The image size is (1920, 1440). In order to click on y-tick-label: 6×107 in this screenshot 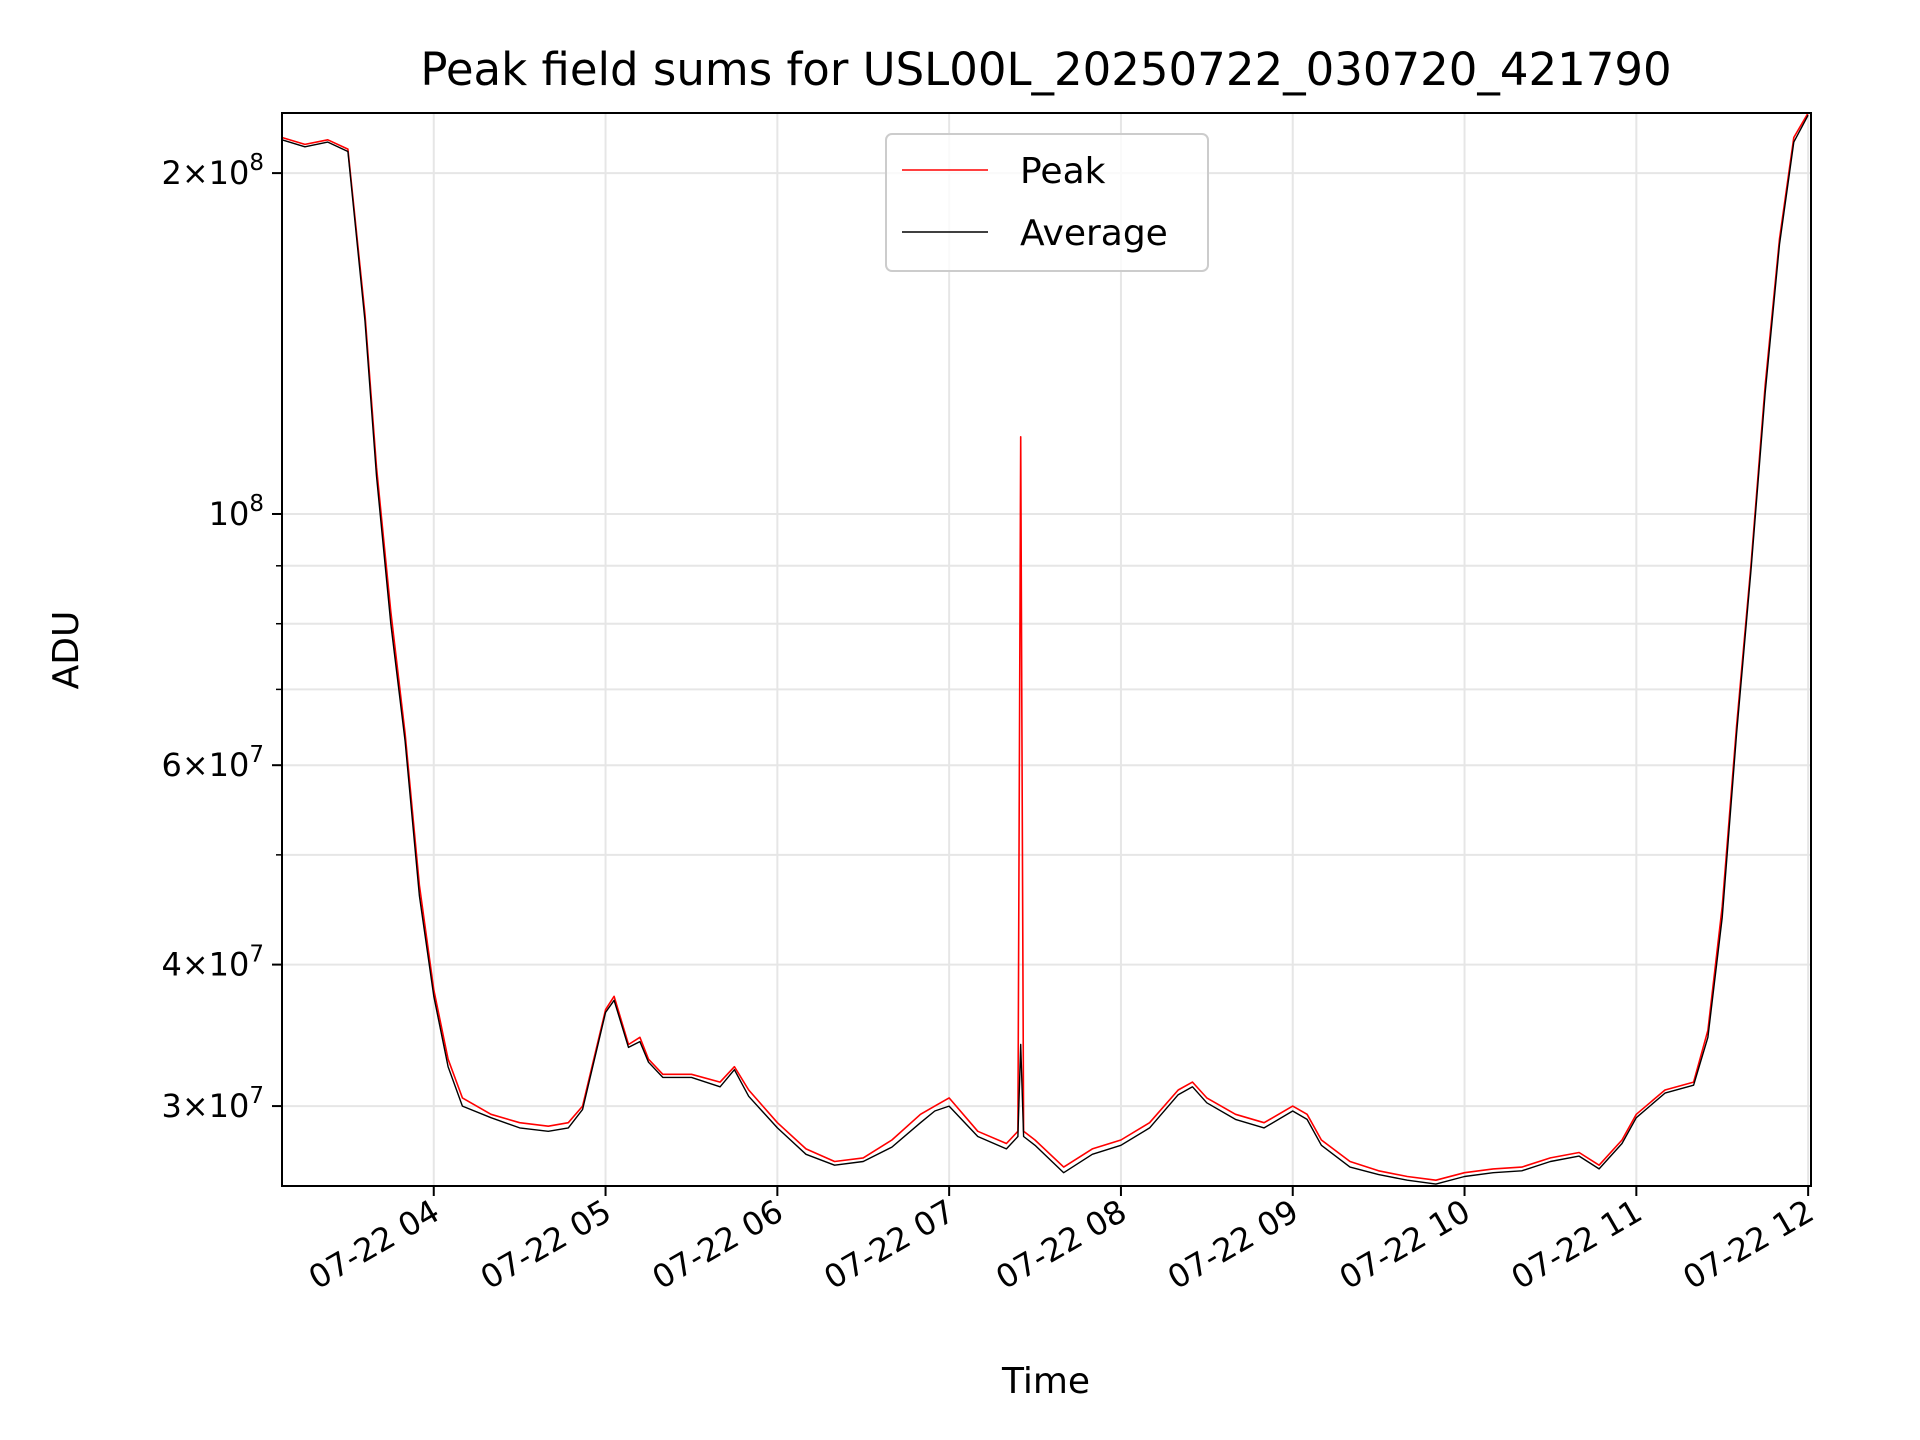, I will do `click(212, 763)`.